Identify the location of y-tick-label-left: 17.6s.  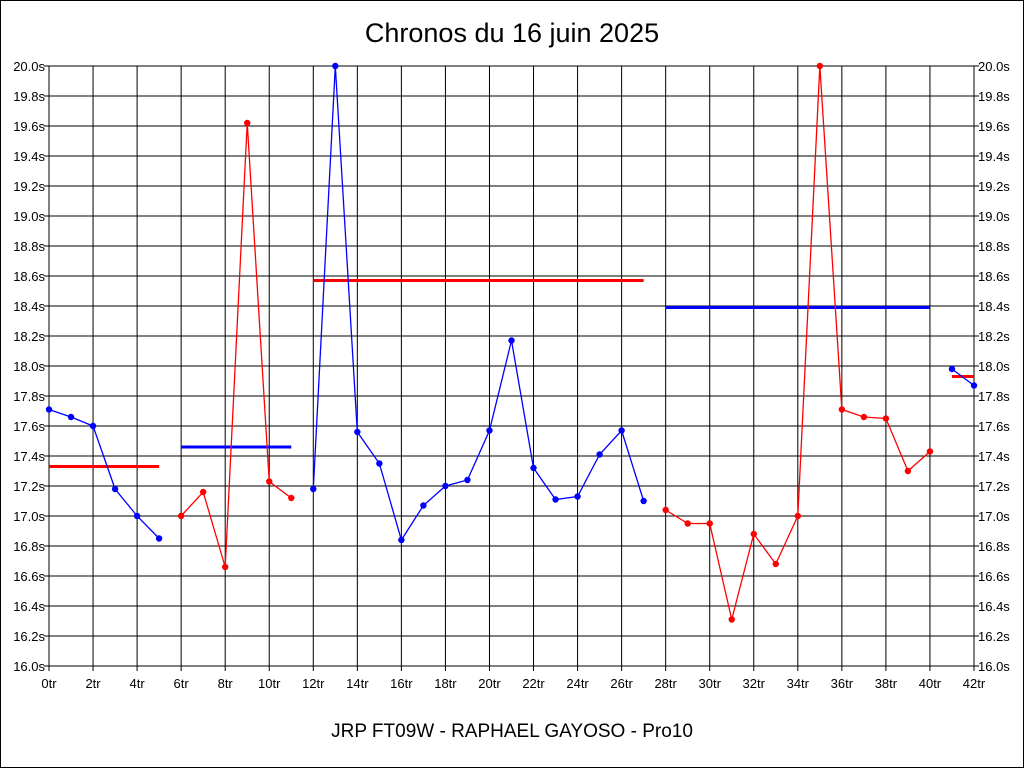
(29, 426).